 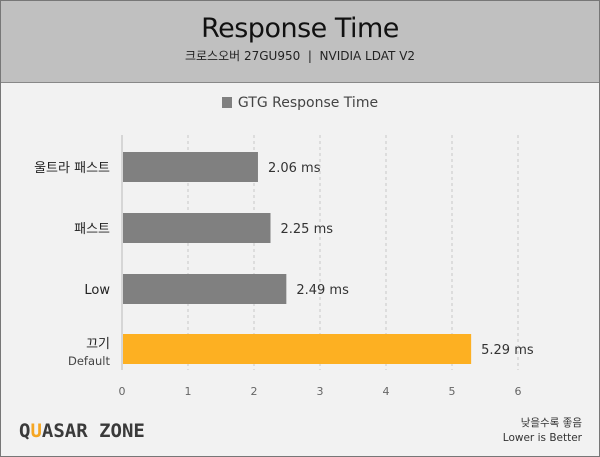 I want to click on x-tick-label: 3, so click(x=320, y=391).